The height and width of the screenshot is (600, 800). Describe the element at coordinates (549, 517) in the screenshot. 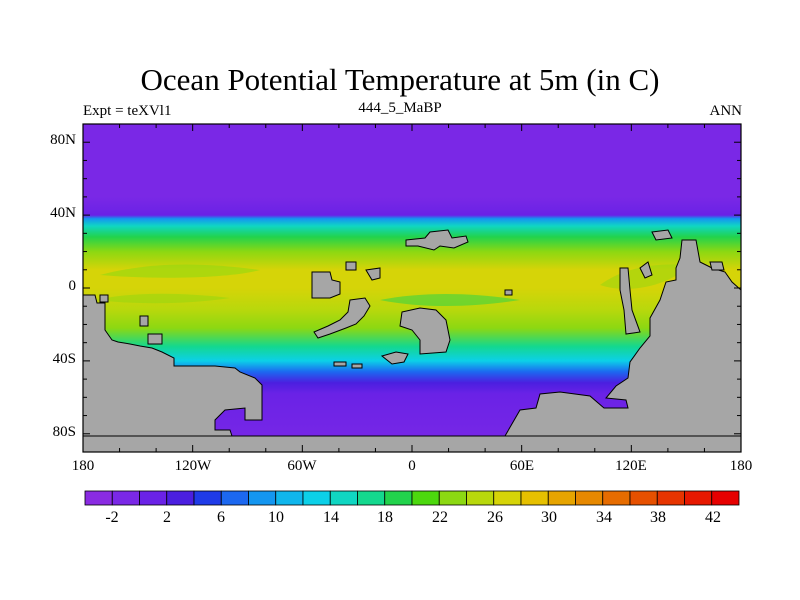

I see `colorbar-label: 30` at that location.